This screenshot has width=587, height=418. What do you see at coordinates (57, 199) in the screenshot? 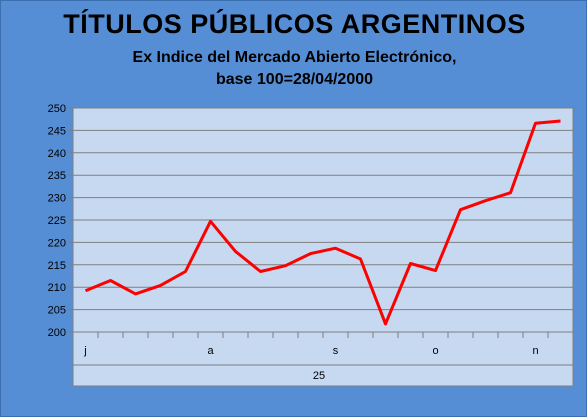
I see `y-tick-label: 230` at bounding box center [57, 199].